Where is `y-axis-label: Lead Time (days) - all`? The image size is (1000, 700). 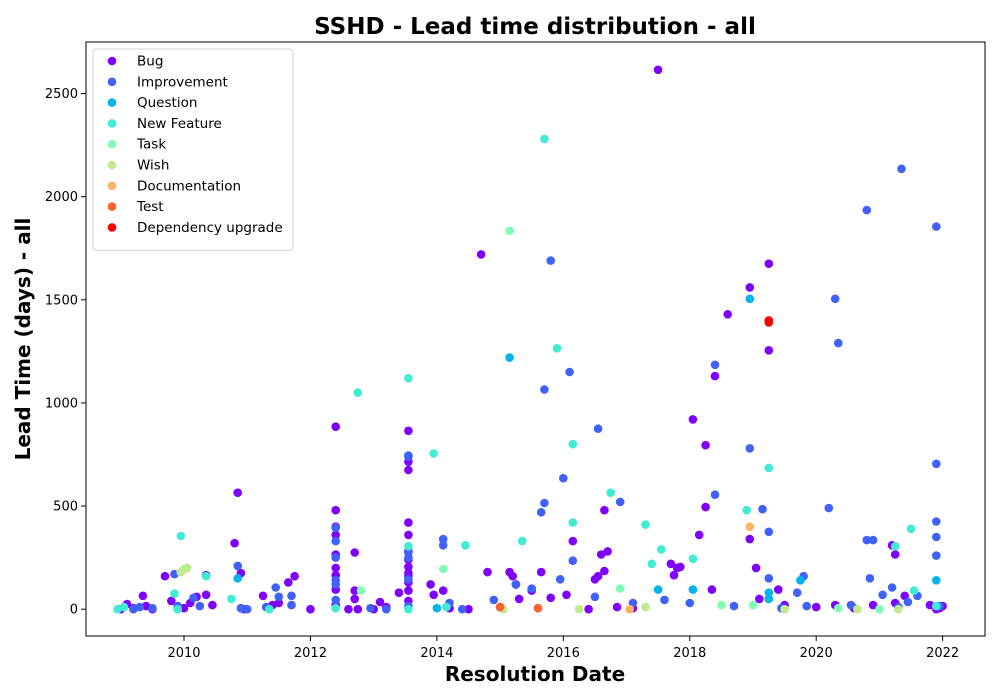 y-axis-label: Lead Time (days) - all is located at coordinates (23, 339).